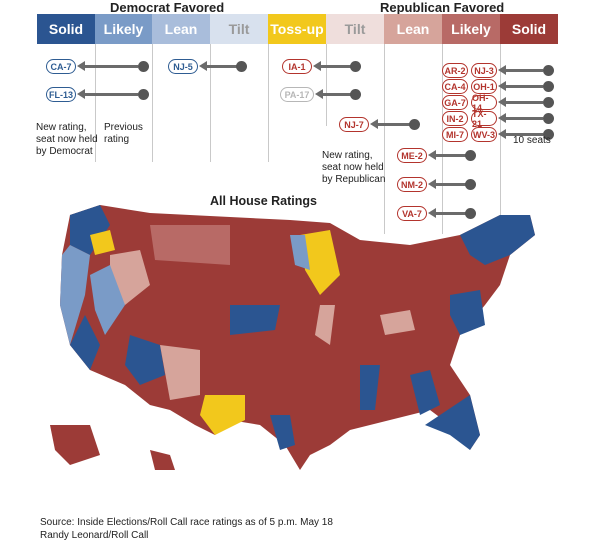 This screenshot has height=556, width=600. I want to click on rating-category-2: Lean, so click(181, 29).